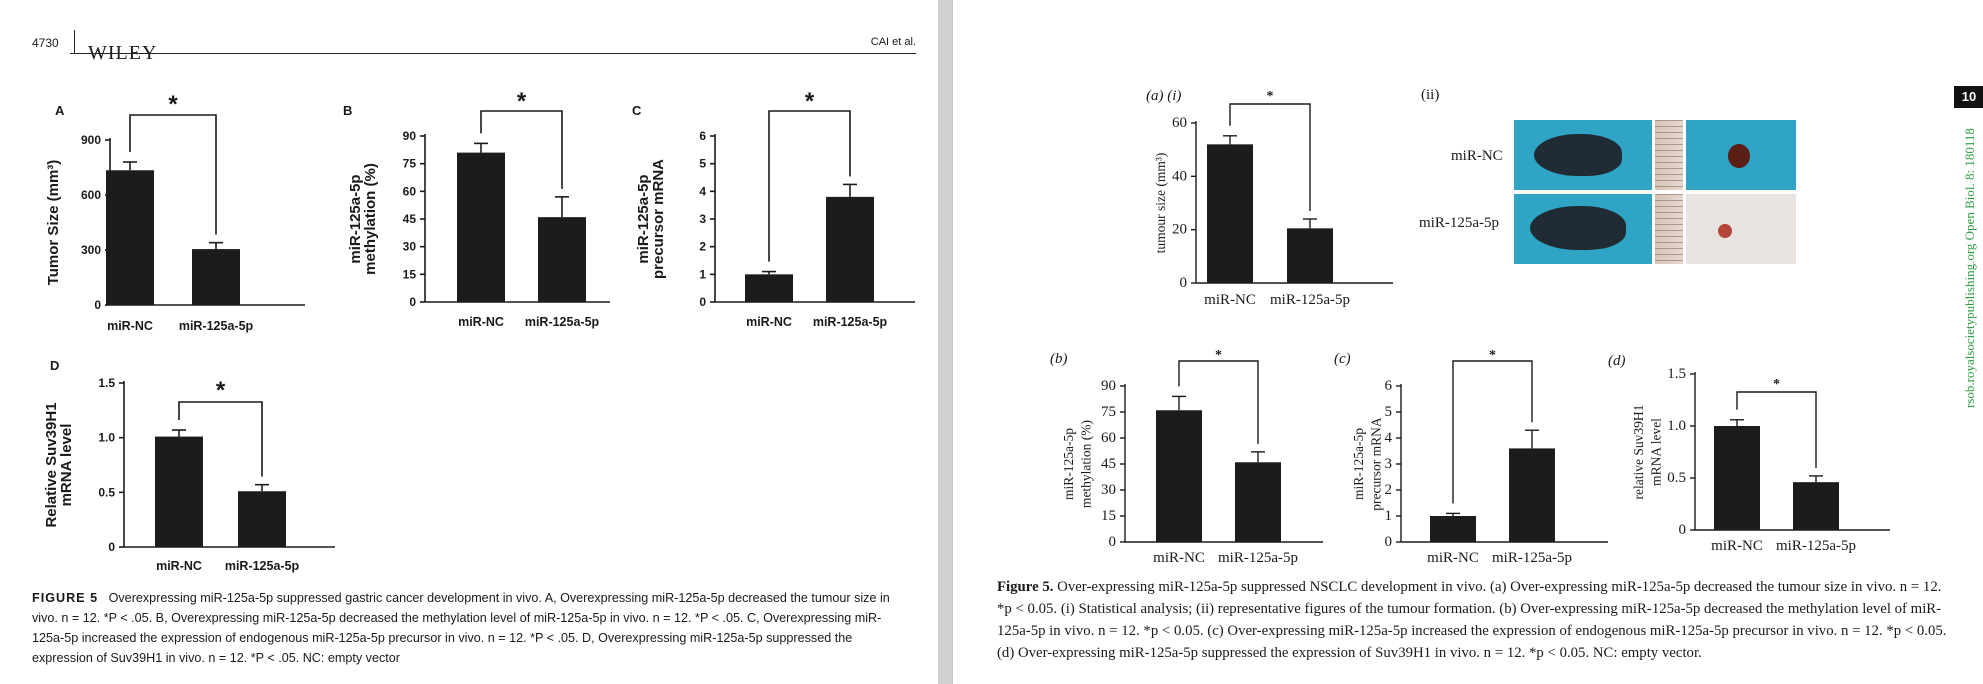 This screenshot has height=684, width=1983. What do you see at coordinates (91, 140) in the screenshot?
I see `y-tick-label: 900` at bounding box center [91, 140].